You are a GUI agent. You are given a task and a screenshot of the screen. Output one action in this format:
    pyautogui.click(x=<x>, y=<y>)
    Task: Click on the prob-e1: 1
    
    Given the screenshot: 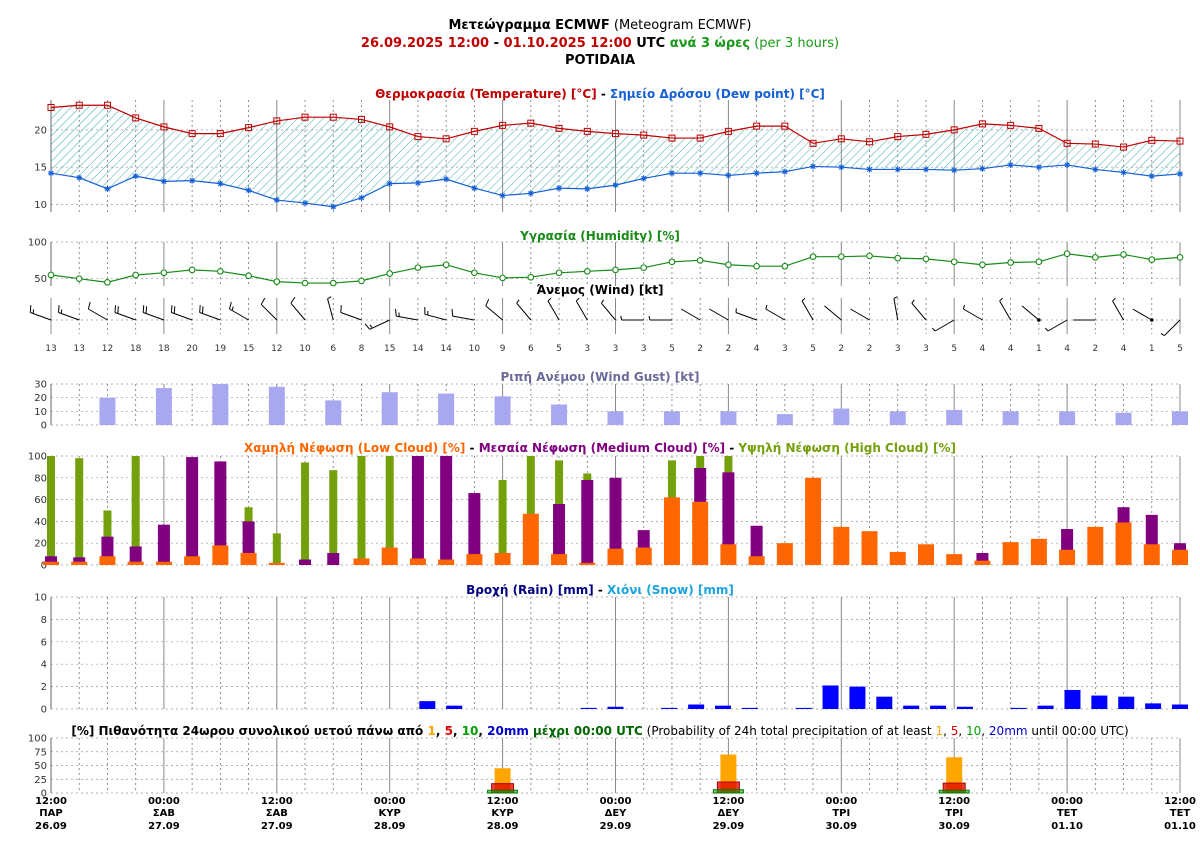 What is the action you would take?
    pyautogui.click(x=939, y=731)
    